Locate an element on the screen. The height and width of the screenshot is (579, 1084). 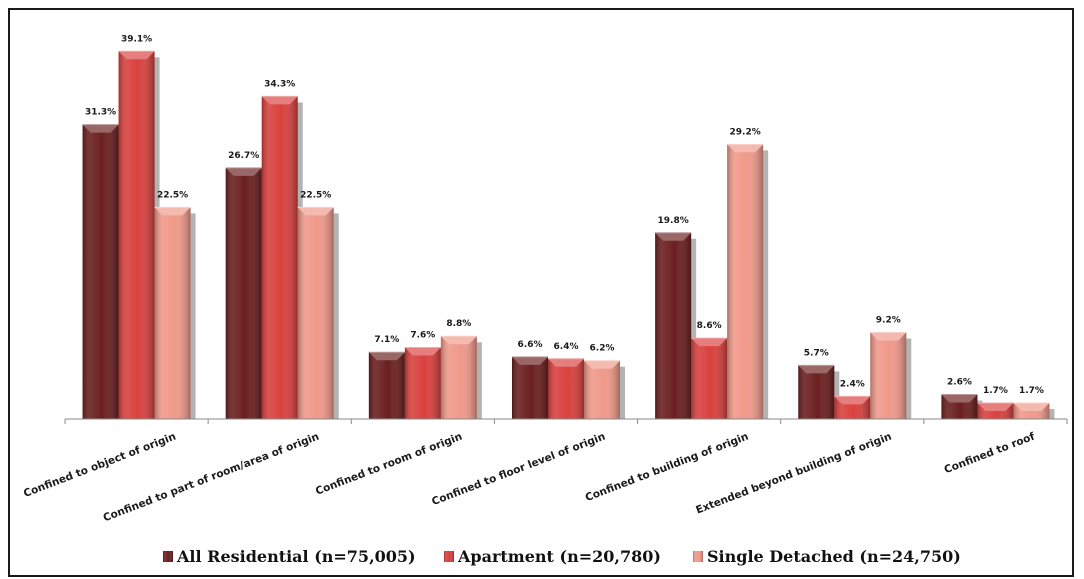
value-label: 39.1% is located at coordinates (136, 39).